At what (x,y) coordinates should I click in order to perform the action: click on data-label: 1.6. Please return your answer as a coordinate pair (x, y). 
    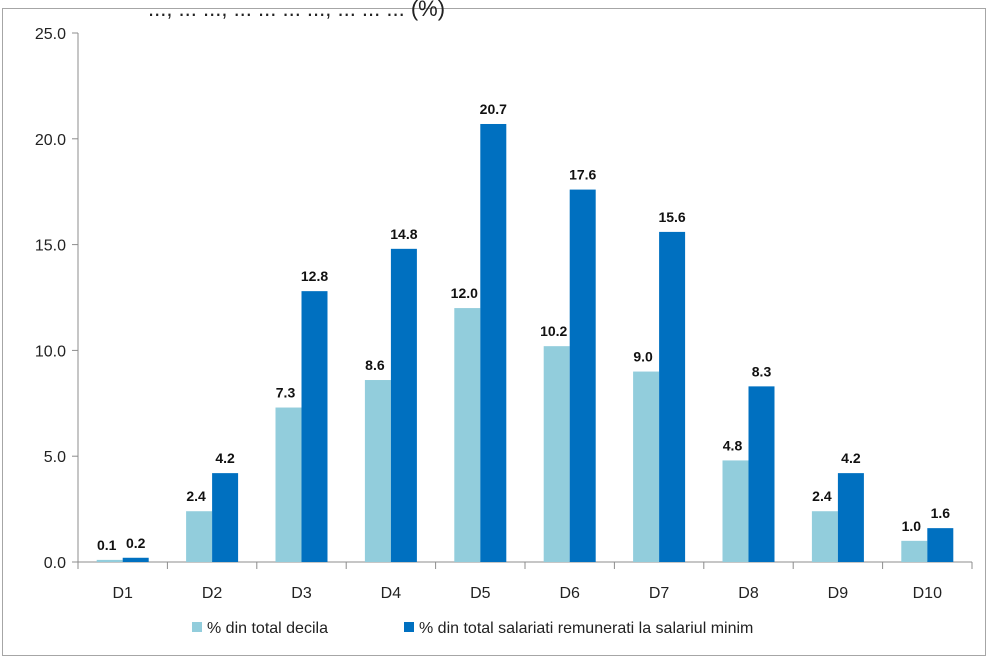
    Looking at the image, I should click on (941, 513).